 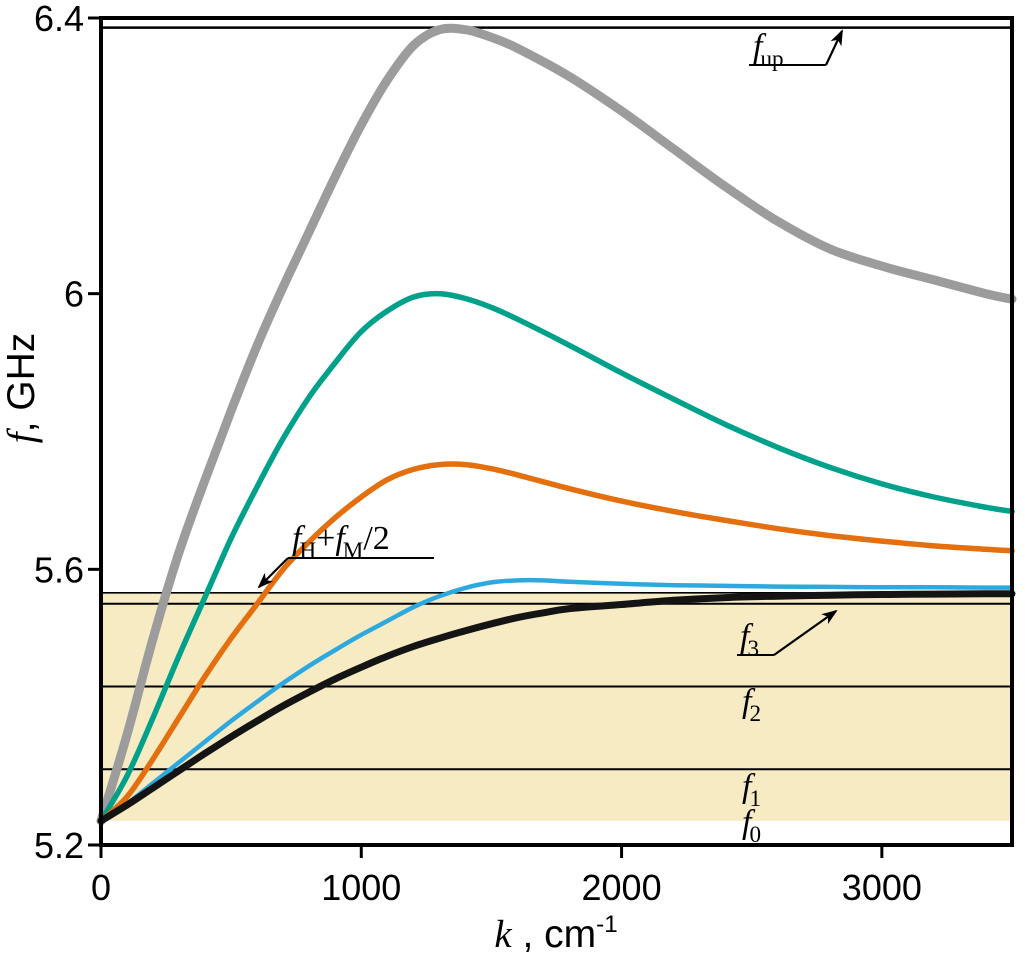 I want to click on label-part: M, so click(x=353, y=551).